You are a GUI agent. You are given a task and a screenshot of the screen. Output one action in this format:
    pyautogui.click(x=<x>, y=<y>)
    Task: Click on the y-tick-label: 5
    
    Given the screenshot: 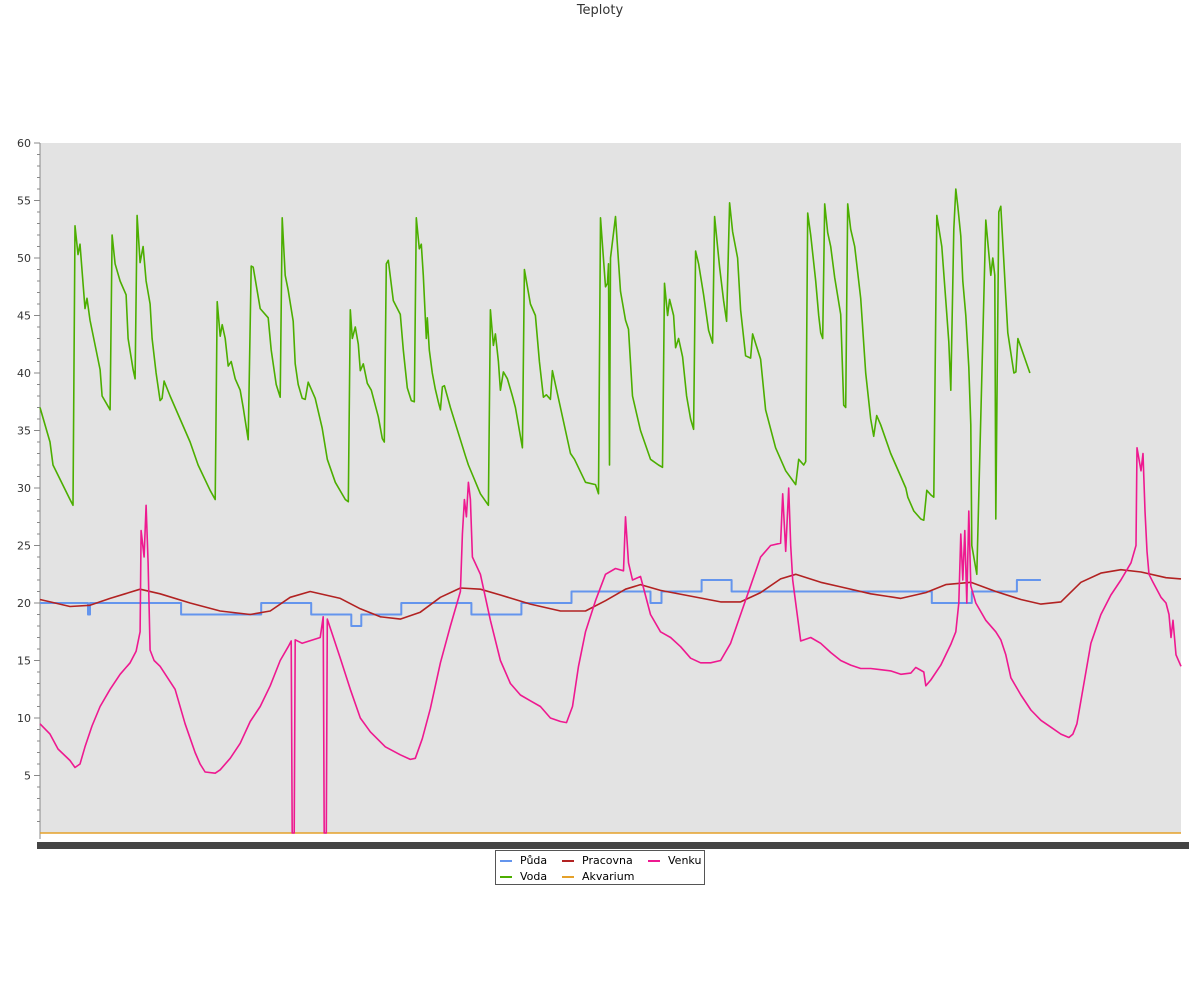 What is the action you would take?
    pyautogui.click(x=27, y=776)
    